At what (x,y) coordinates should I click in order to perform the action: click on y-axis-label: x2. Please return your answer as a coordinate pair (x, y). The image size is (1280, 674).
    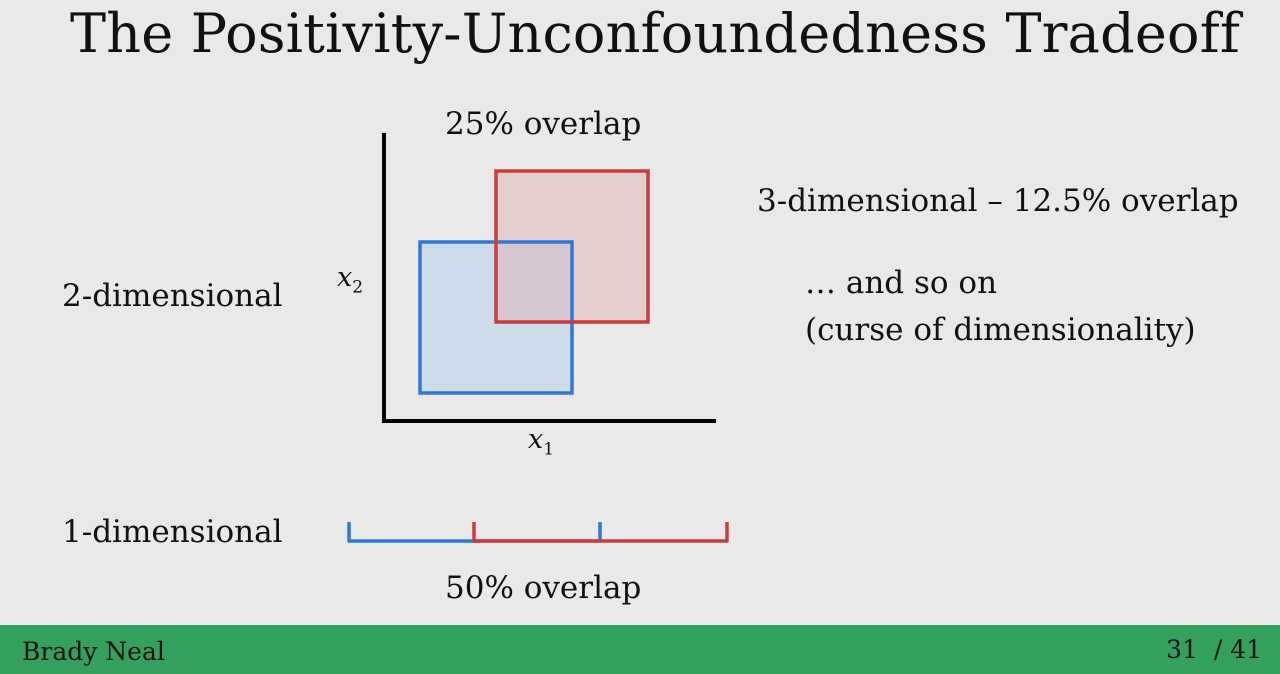
    Looking at the image, I should click on (350, 279).